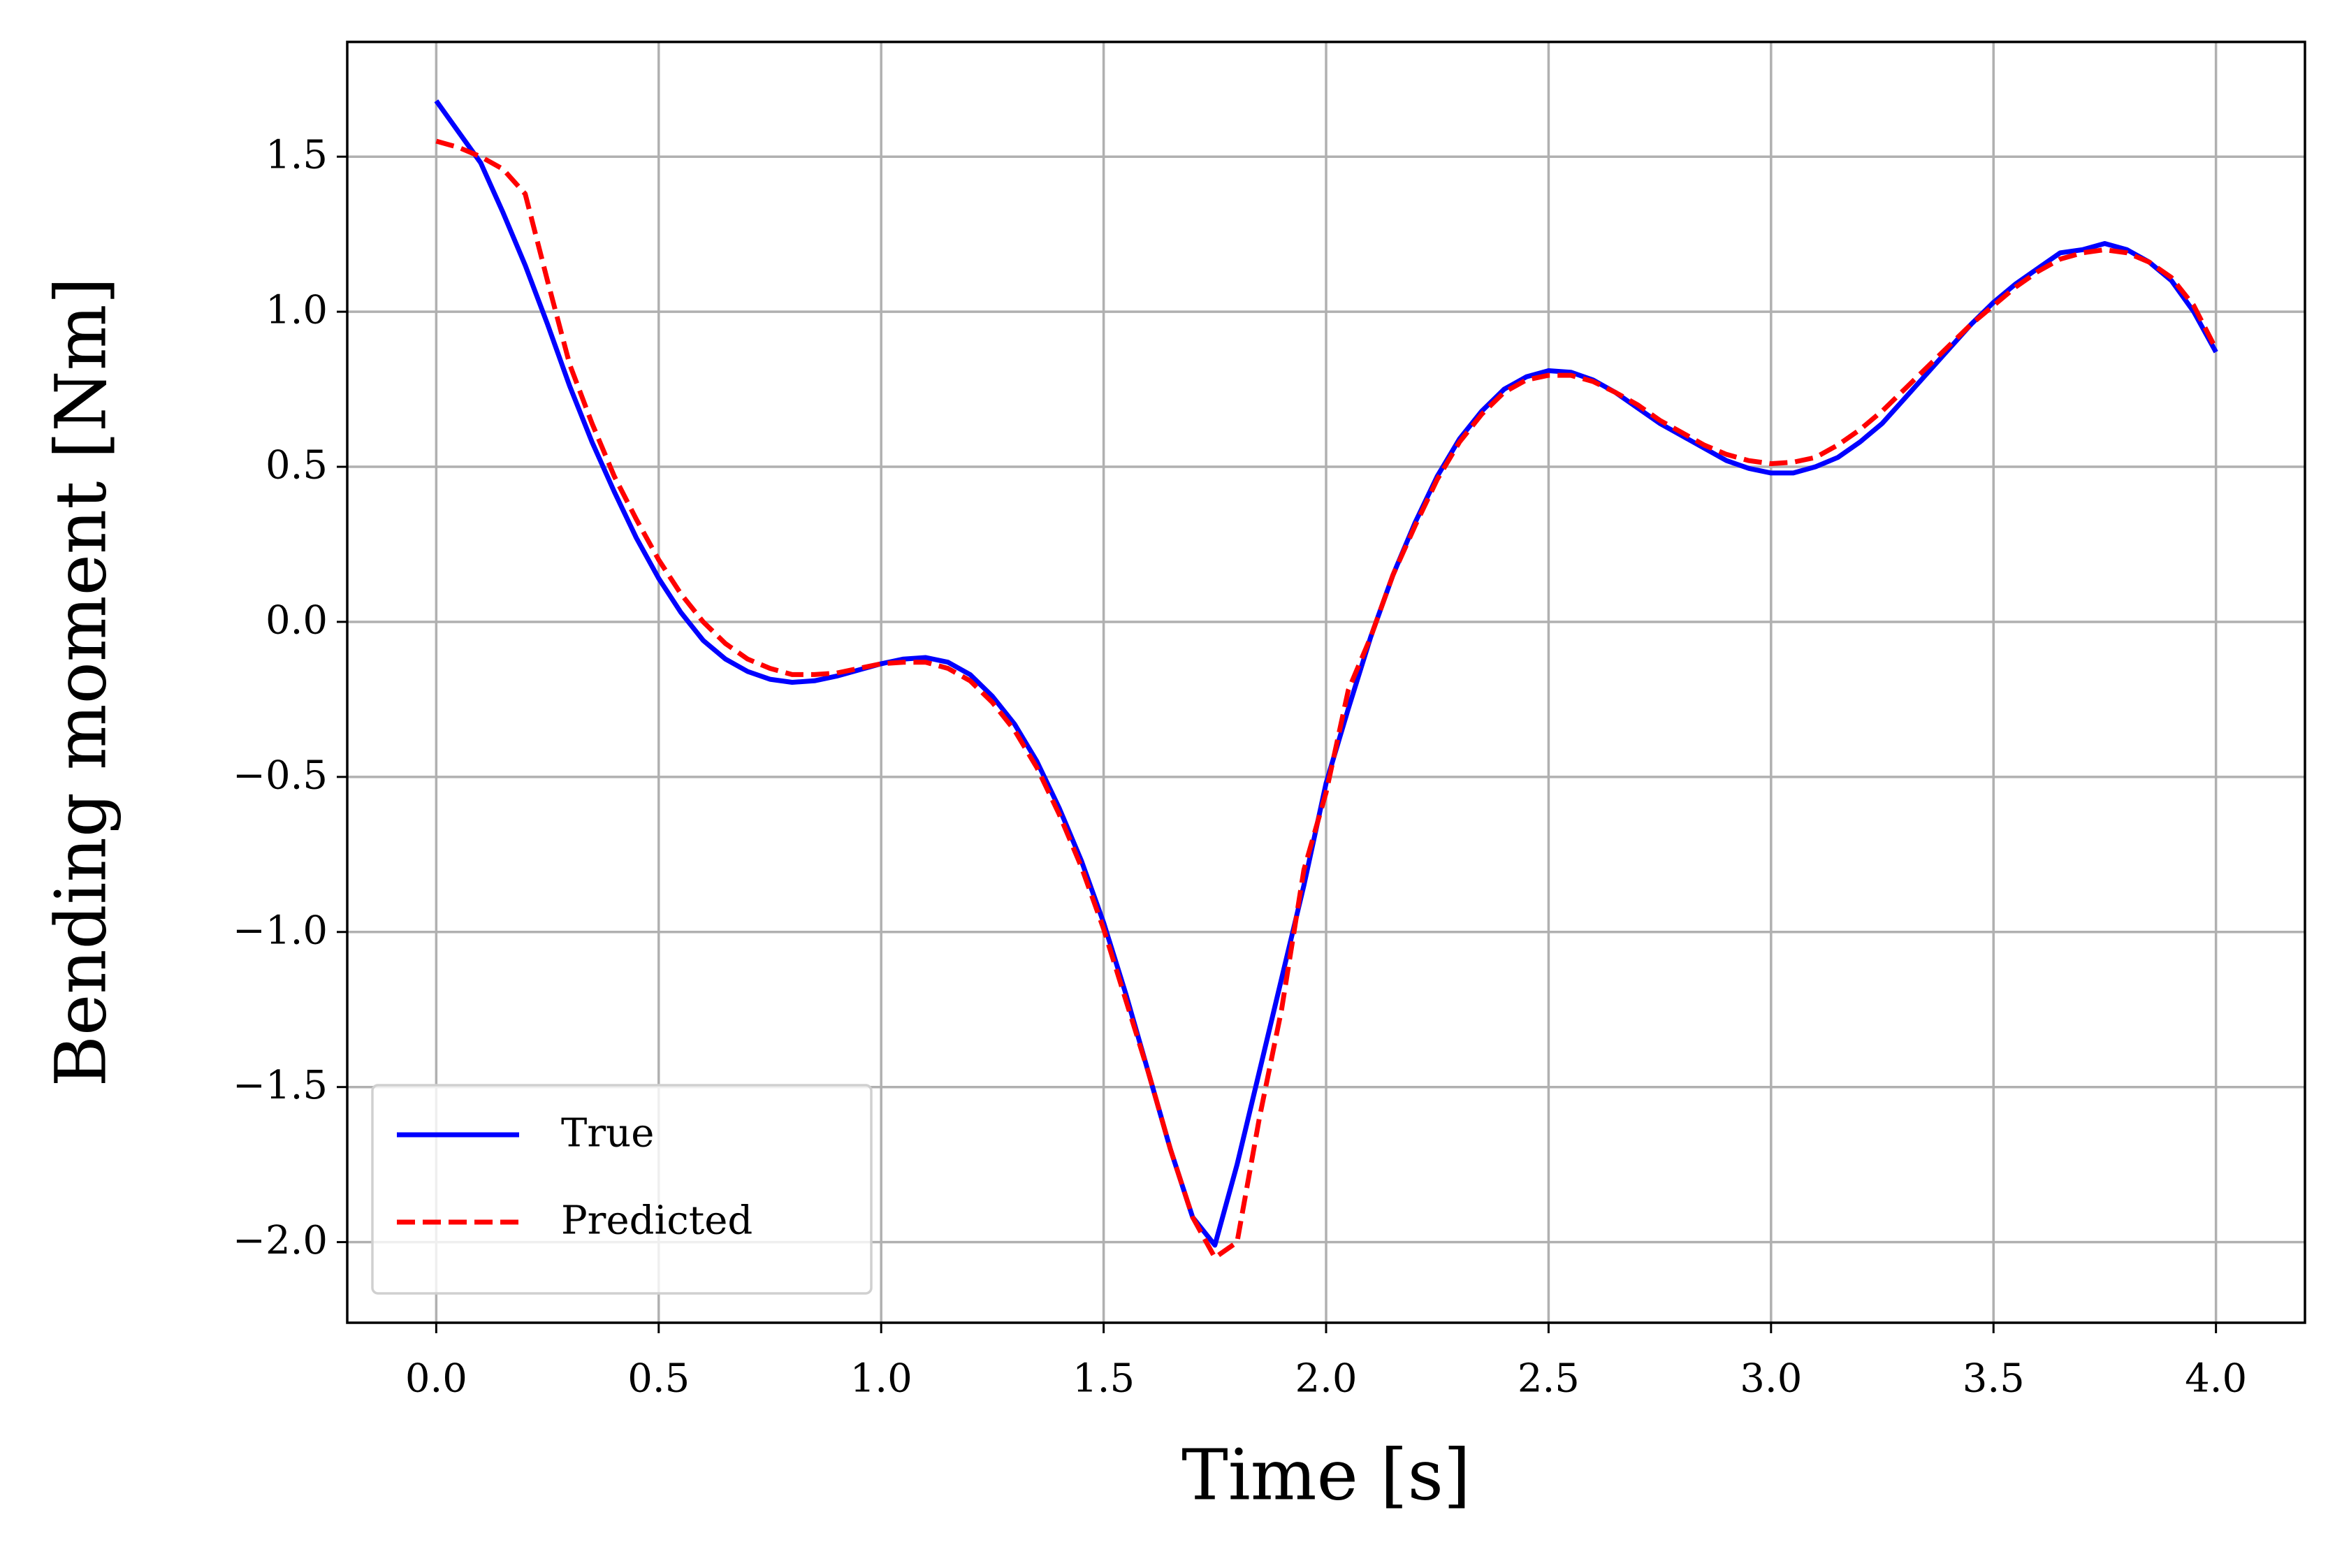  Describe the element at coordinates (656, 1221) in the screenshot. I see `legend-label: Predicted` at that location.